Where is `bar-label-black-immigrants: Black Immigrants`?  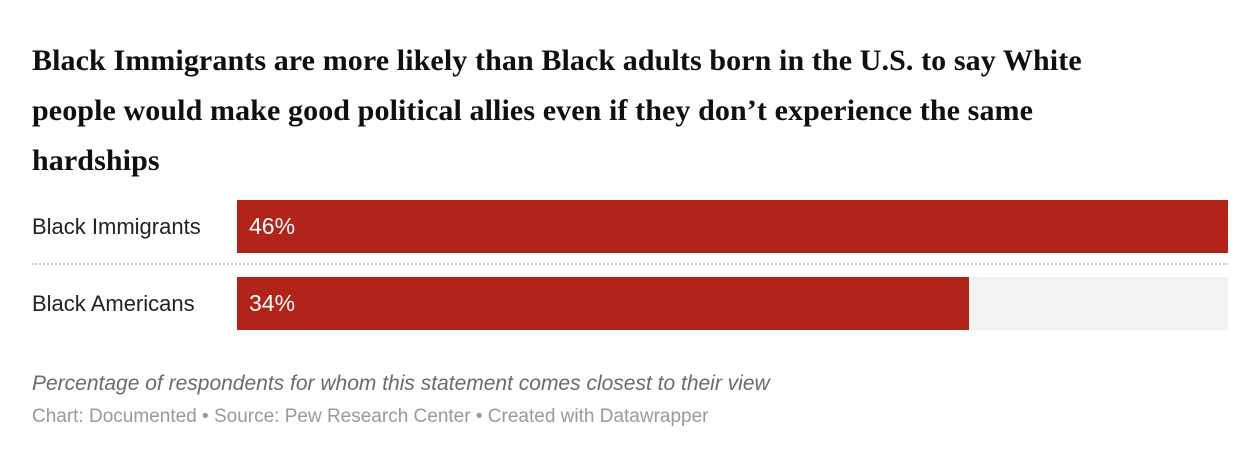 bar-label-black-immigrants: Black Immigrants is located at coordinates (116, 226).